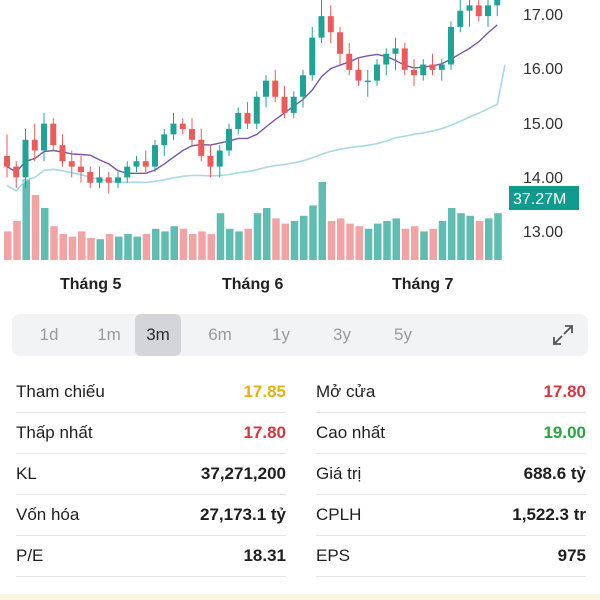 Image resolution: width=600 pixels, height=600 pixels. I want to click on tab-1m: 1m, so click(109, 334).